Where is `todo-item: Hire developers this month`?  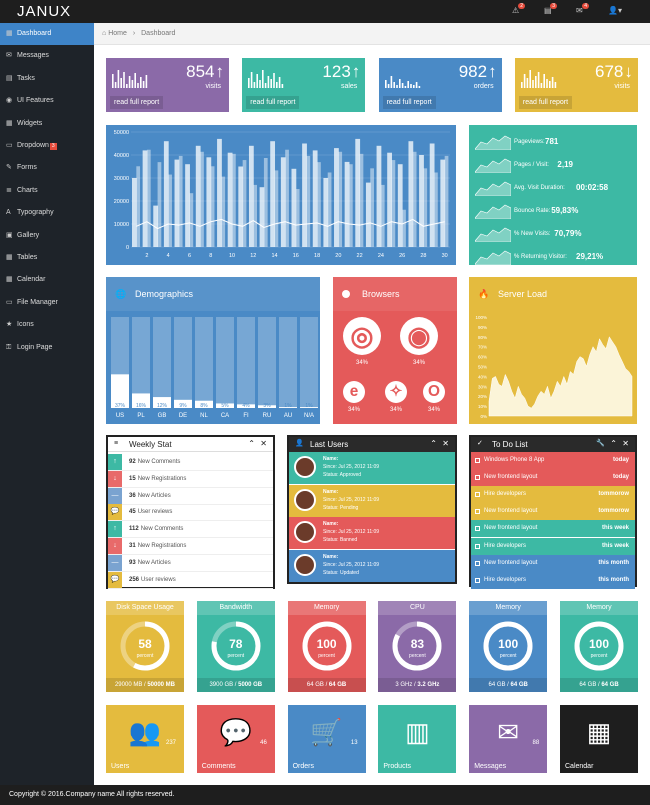
todo-item: Hire developers this month is located at coordinates (553, 580).